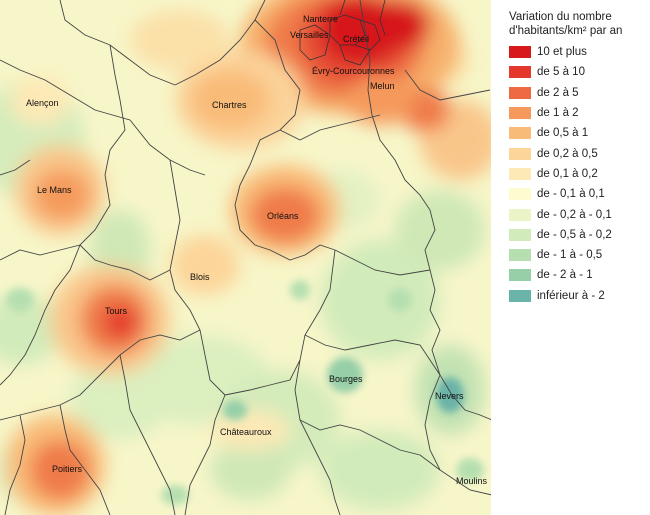 This screenshot has height=515, width=650. I want to click on legend-item: de - 1 à - 0,5, so click(579, 255).